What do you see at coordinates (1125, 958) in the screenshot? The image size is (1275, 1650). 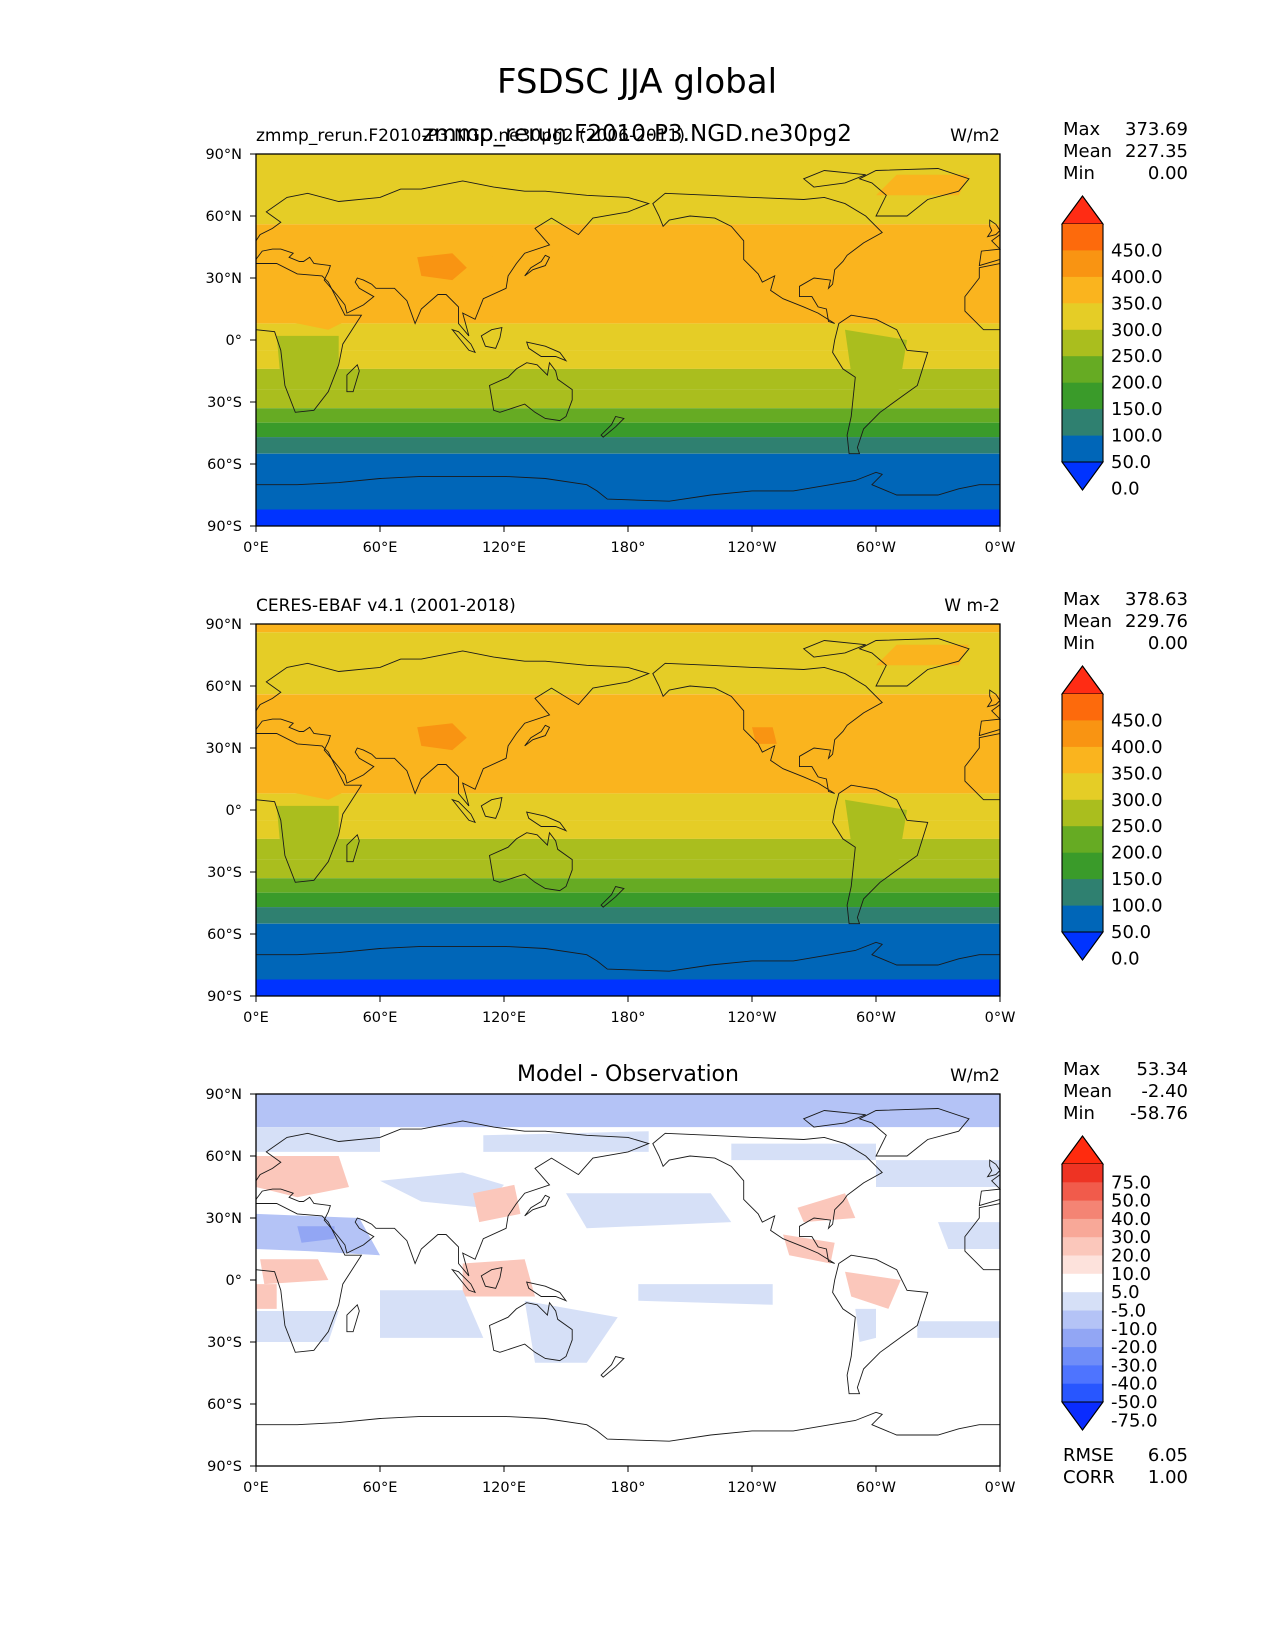 I see `colorbar-label: 0.0` at bounding box center [1125, 958].